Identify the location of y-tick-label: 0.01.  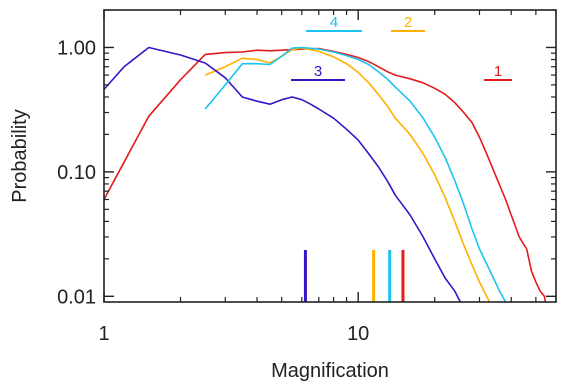
(76, 297).